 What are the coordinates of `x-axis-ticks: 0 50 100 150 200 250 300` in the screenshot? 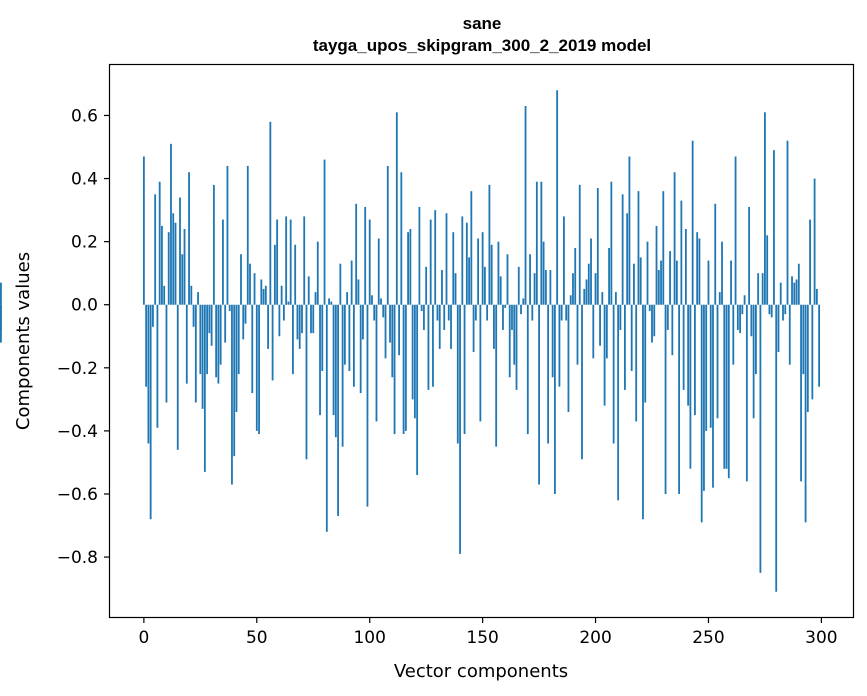 It's located at (488, 632).